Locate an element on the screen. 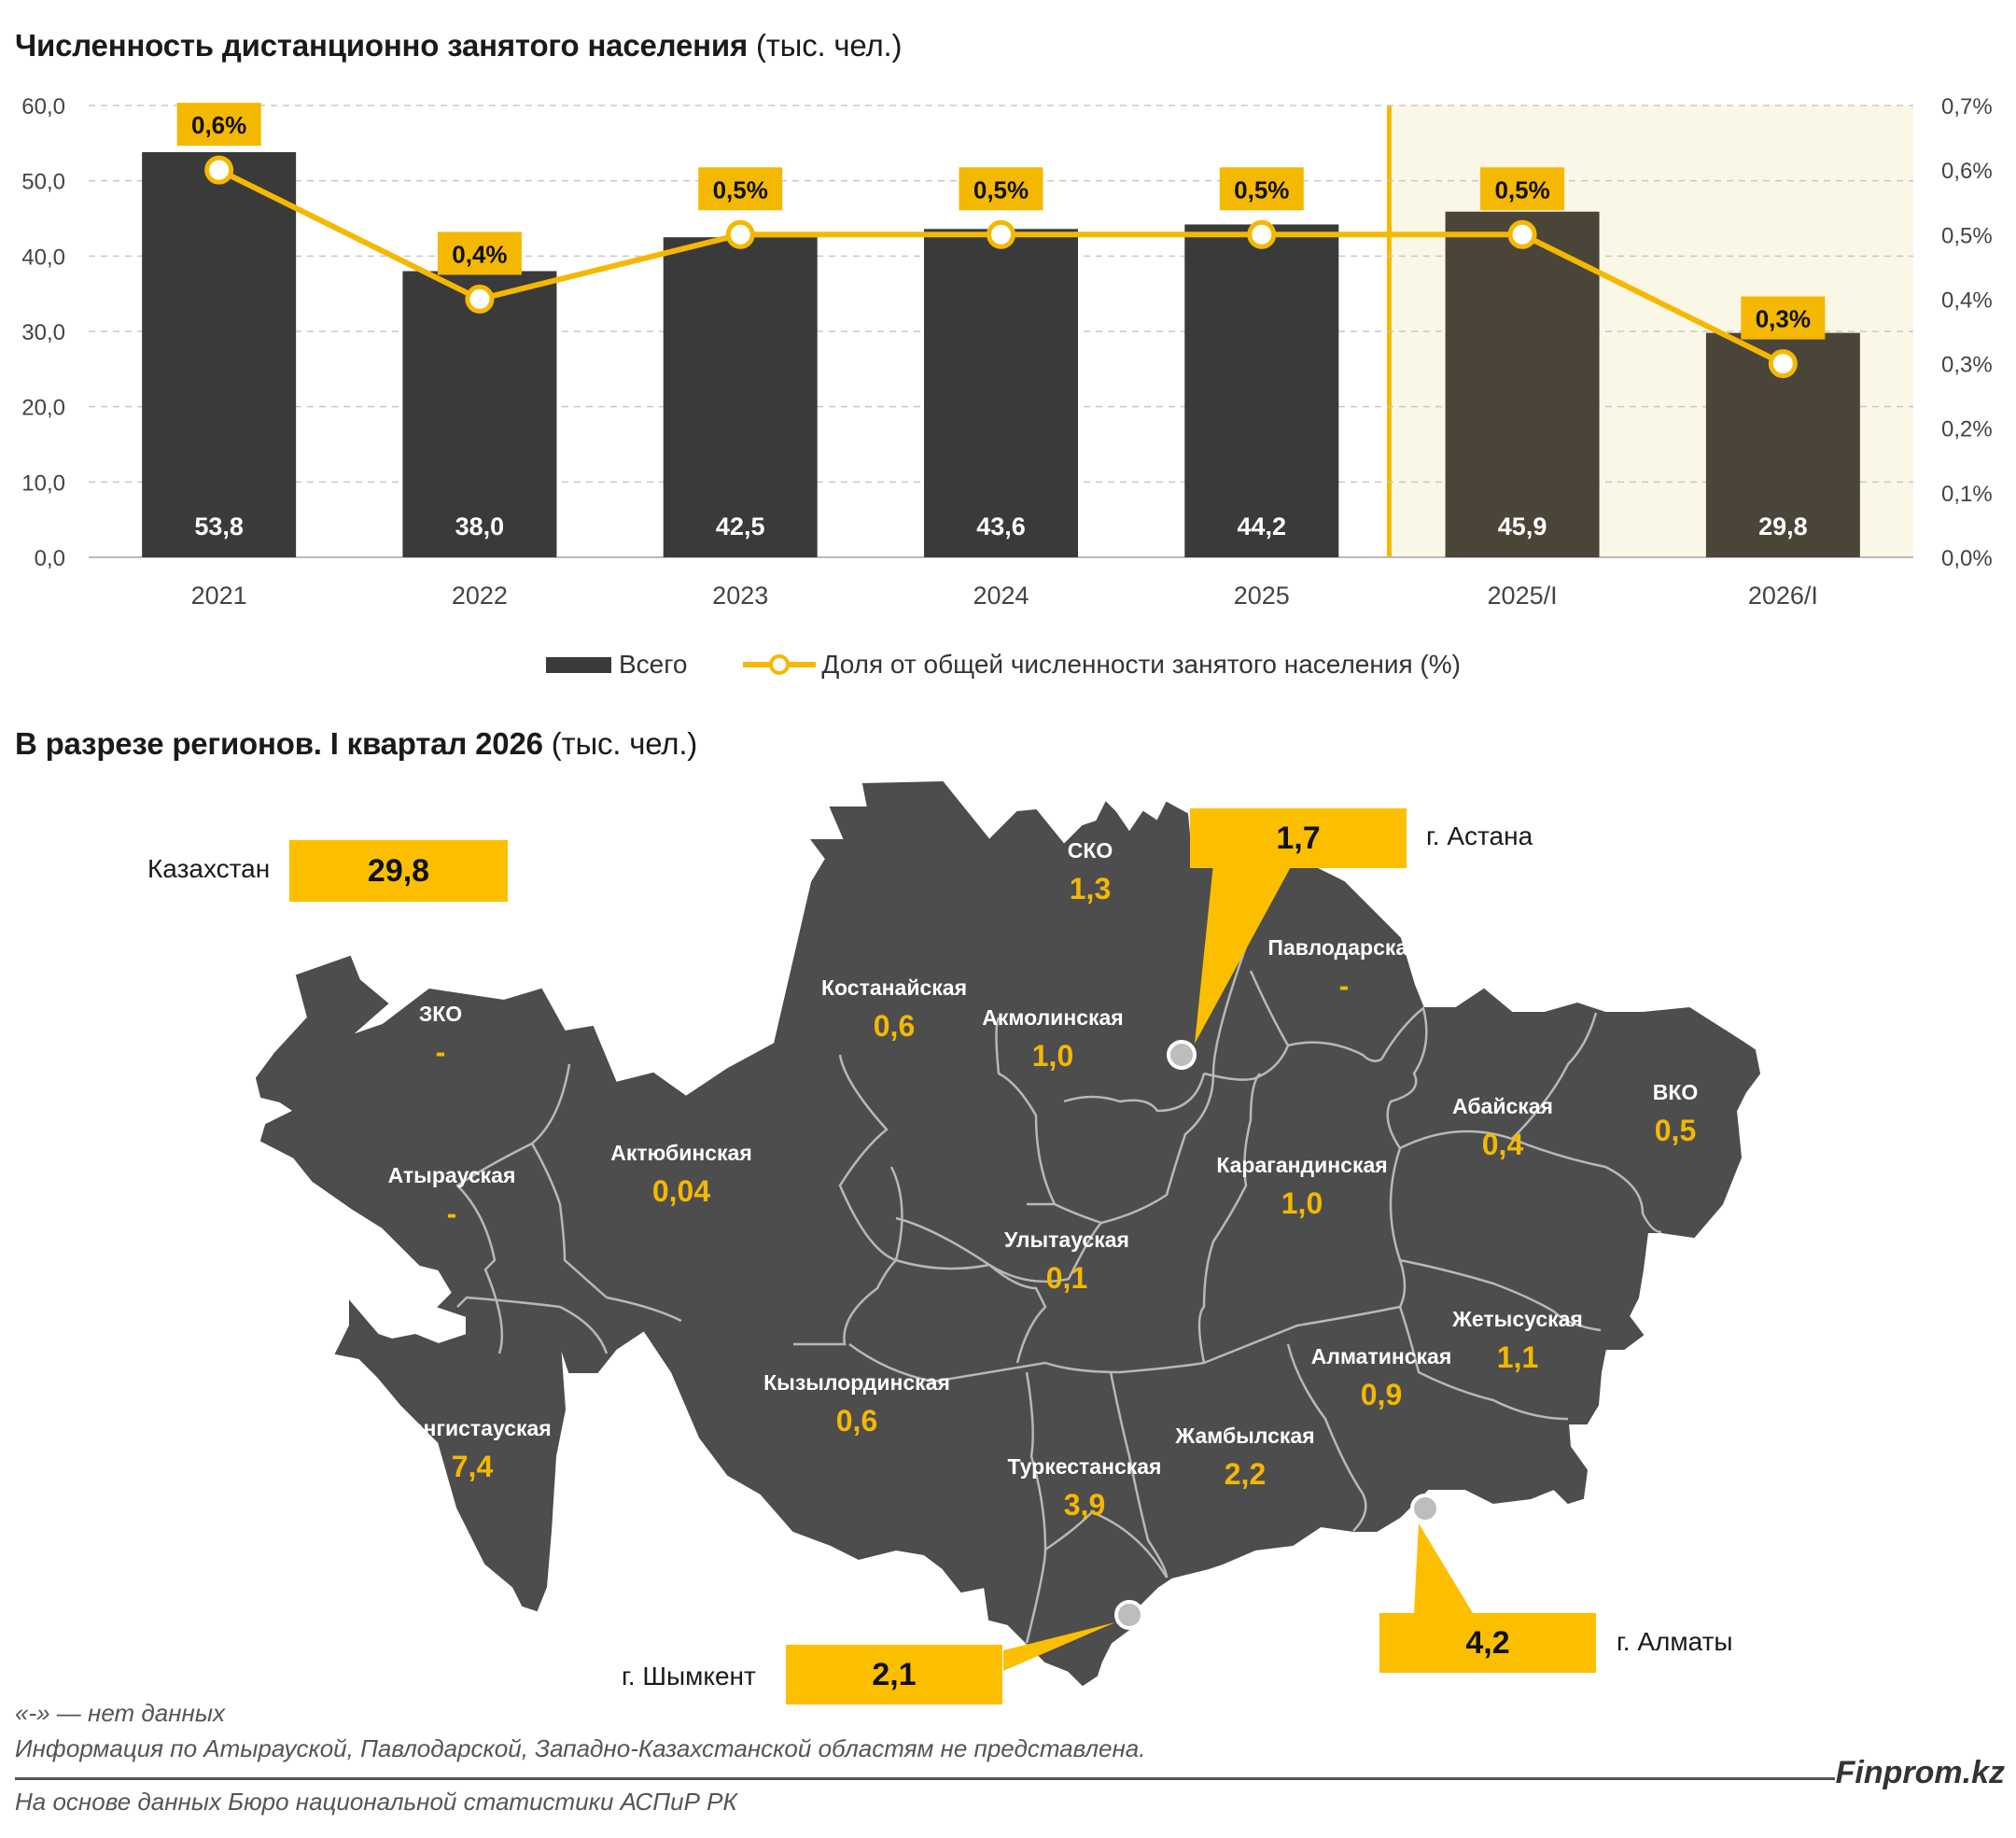 This screenshot has height=1838, width=2016. y-left-tick-label: 50,0 is located at coordinates (43, 182).